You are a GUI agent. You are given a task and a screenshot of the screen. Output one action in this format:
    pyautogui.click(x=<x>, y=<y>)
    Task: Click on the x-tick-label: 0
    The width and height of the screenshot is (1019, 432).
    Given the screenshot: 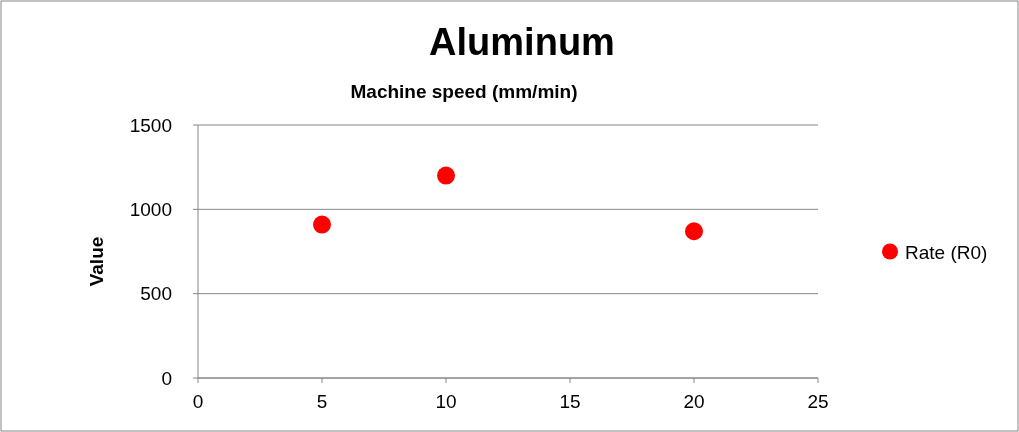 What is the action you would take?
    pyautogui.click(x=198, y=401)
    